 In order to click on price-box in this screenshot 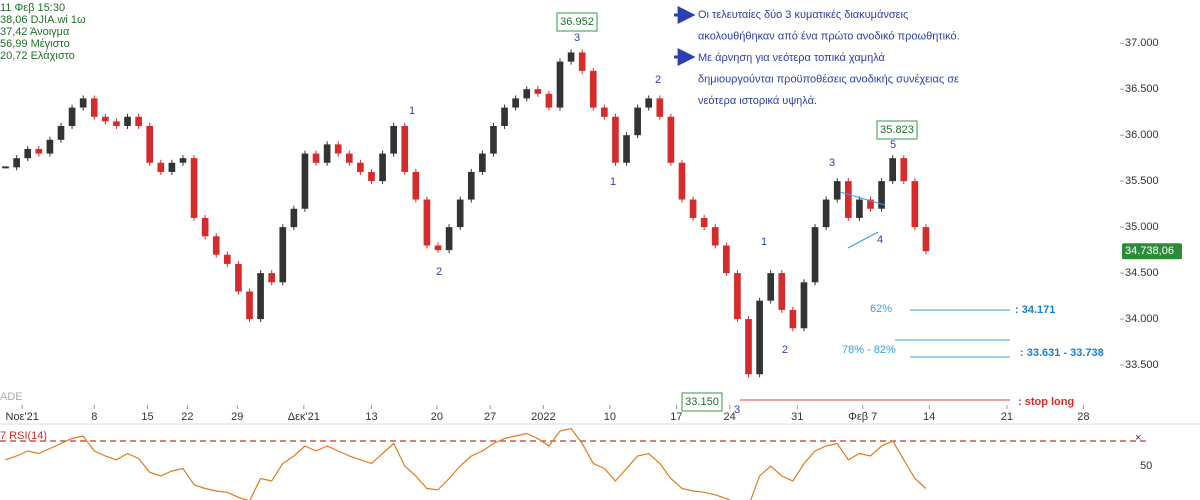, I will do `click(577, 22)`.